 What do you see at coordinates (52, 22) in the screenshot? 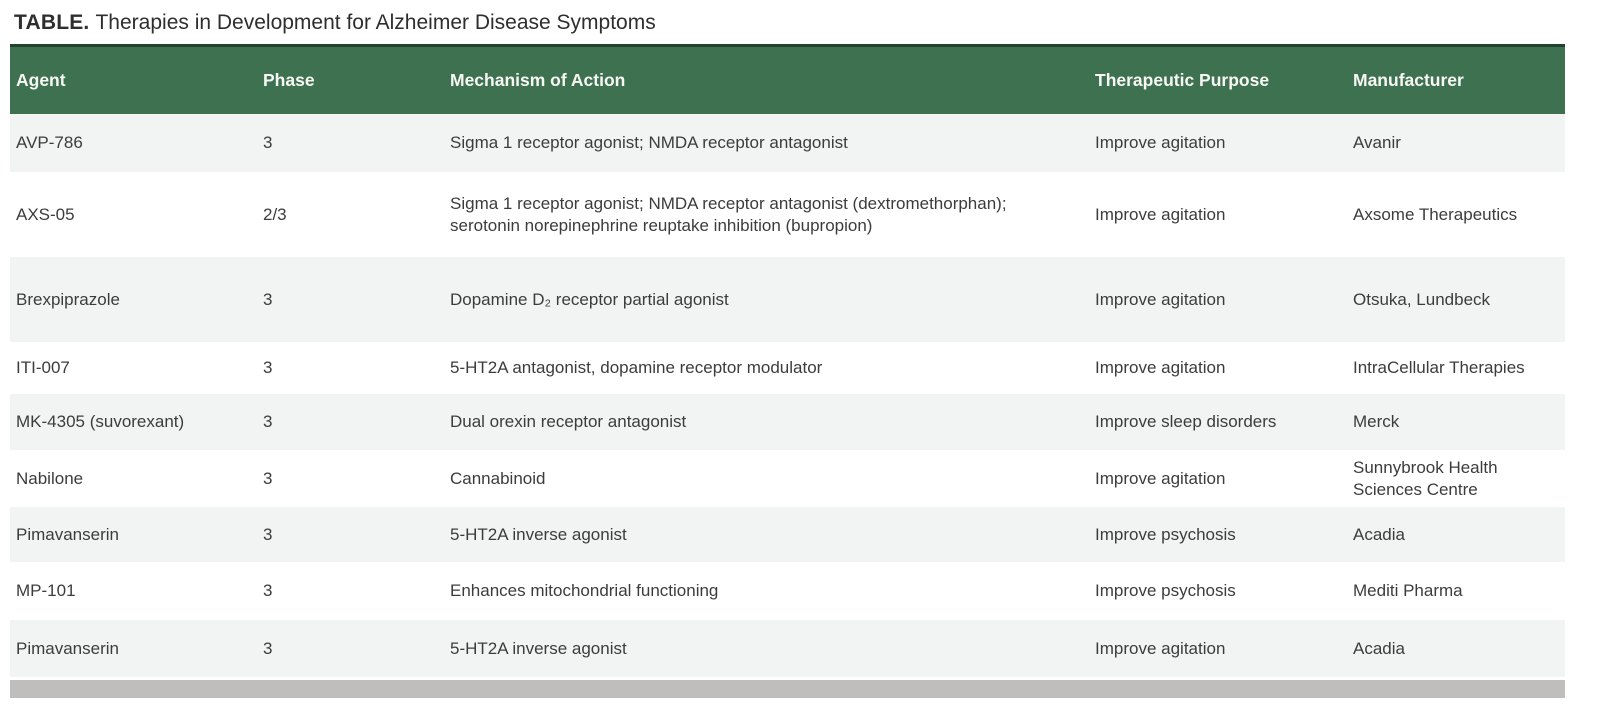
I see `table-title-label: TABLE.` at bounding box center [52, 22].